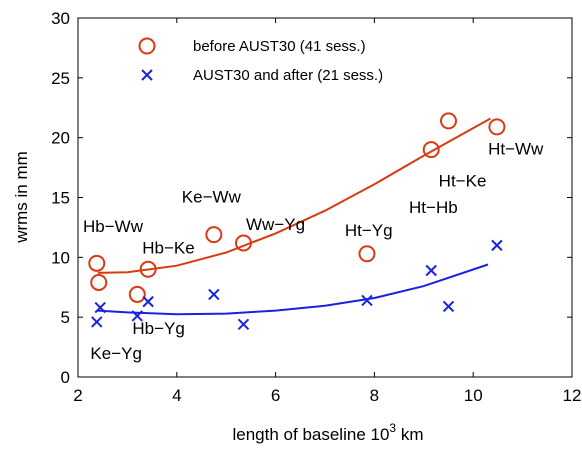 The height and width of the screenshot is (450, 582). Describe the element at coordinates (176, 395) in the screenshot. I see `x-tick-label: 4` at that location.